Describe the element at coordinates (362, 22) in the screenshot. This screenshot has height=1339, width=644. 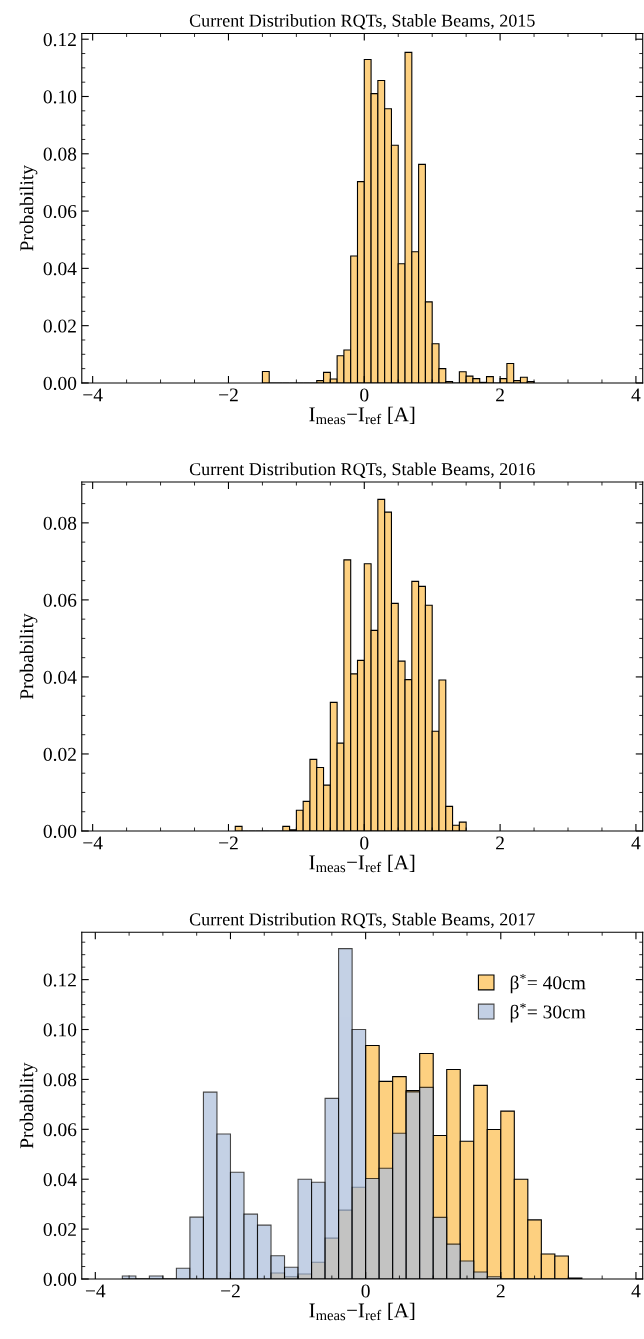
I see `chart-title: Current Distribution RQTs, Stable Beams, 2015` at that location.